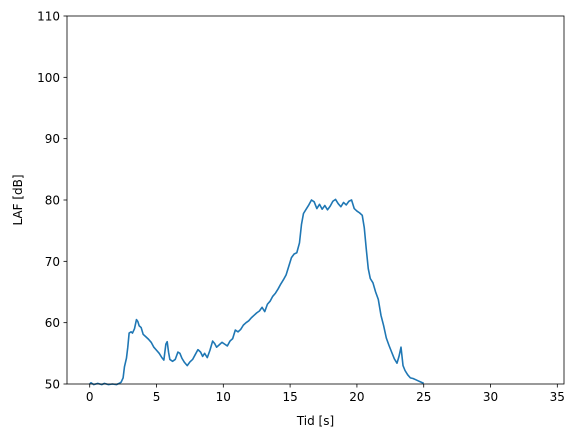  What do you see at coordinates (48, 78) in the screenshot?
I see `y-tick-label: 100` at bounding box center [48, 78].